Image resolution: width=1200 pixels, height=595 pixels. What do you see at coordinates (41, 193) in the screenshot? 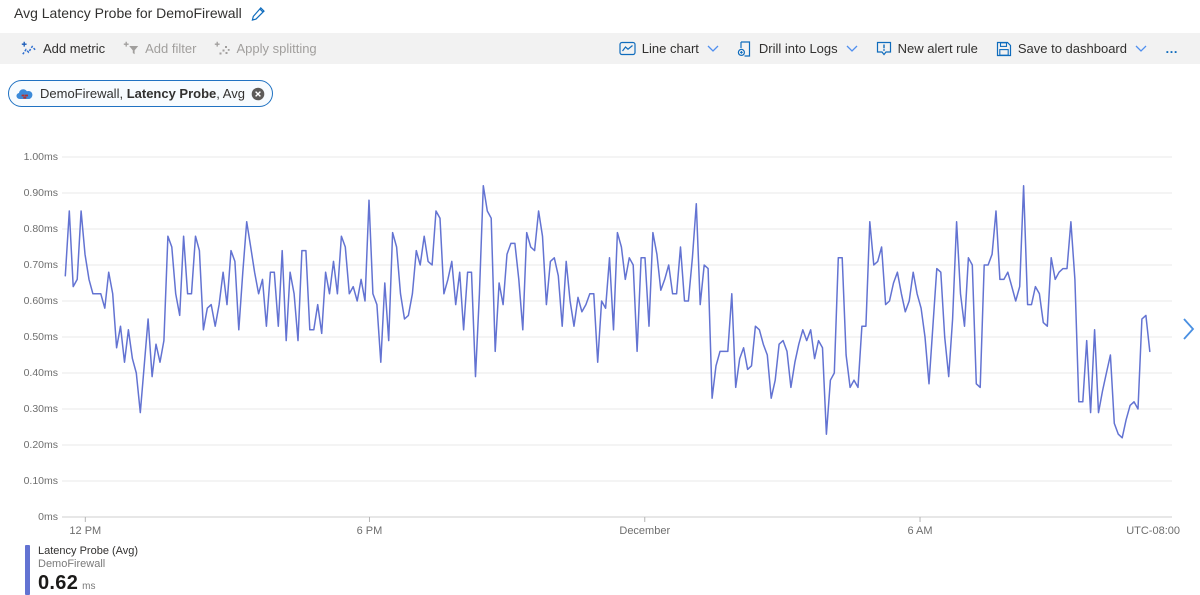
I see `svg-text: 0.90ms` at bounding box center [41, 193].